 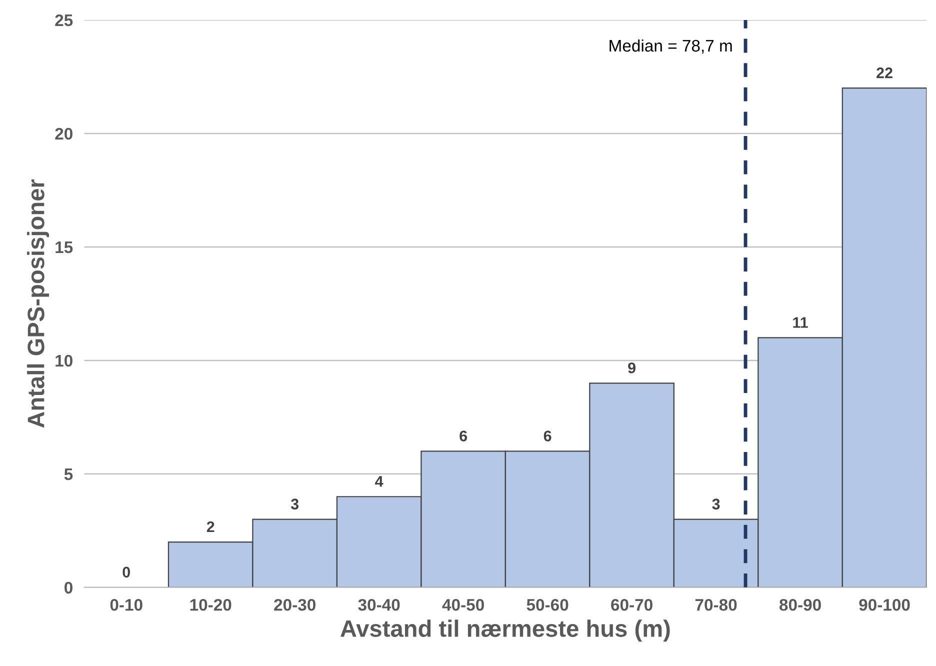 I want to click on y-tick-label: 10, so click(x=64, y=360).